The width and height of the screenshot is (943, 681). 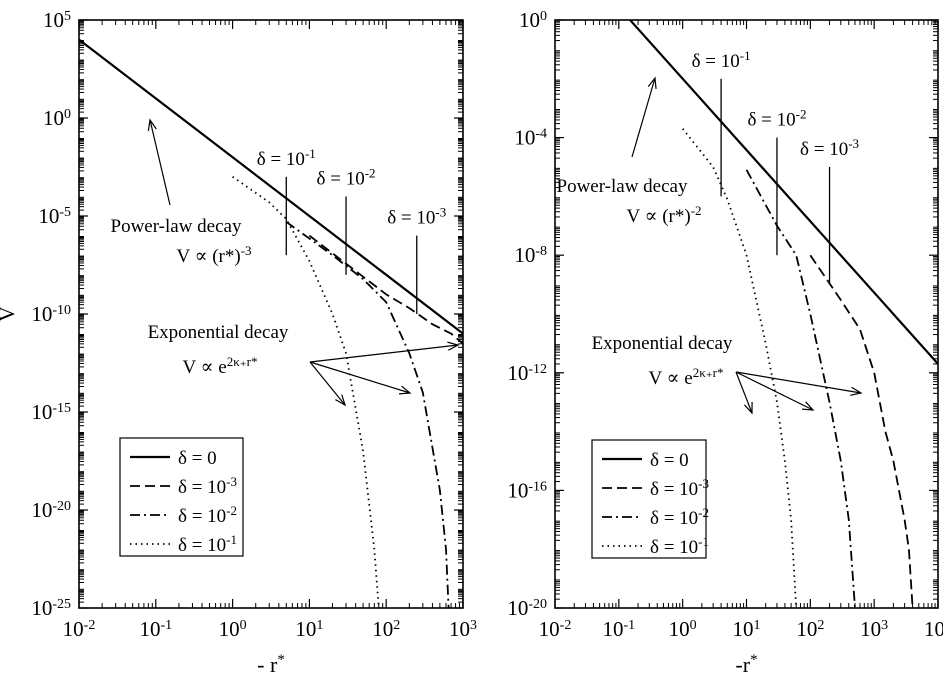 What do you see at coordinates (54, 216) in the screenshot?
I see `y-tick-label: 10⁻⁵` at bounding box center [54, 216].